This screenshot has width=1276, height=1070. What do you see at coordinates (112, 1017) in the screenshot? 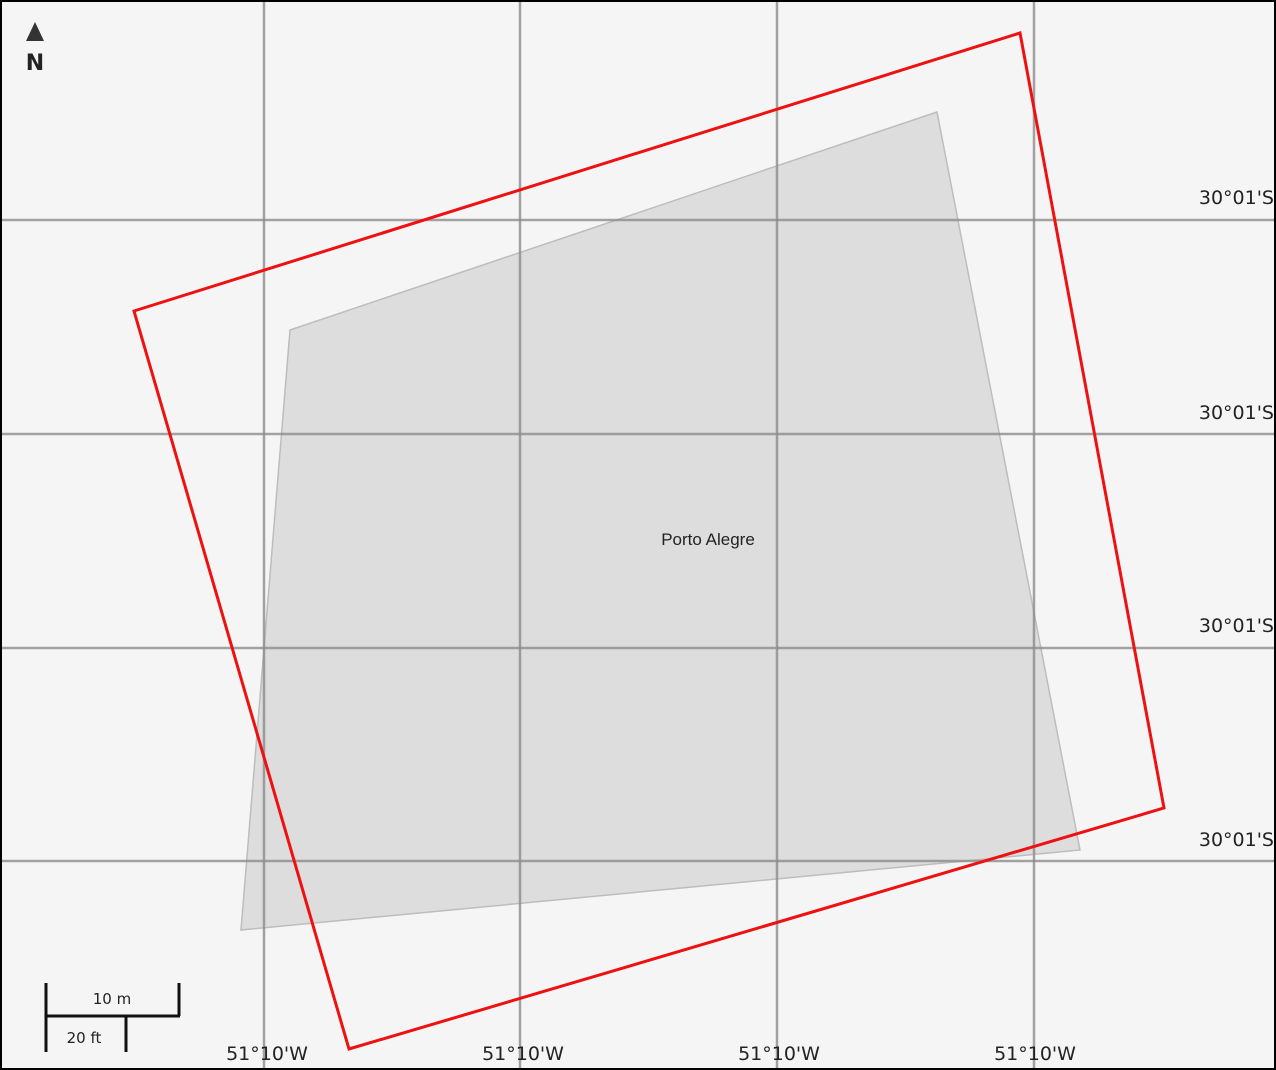
I see `scale-bar` at bounding box center [112, 1017].